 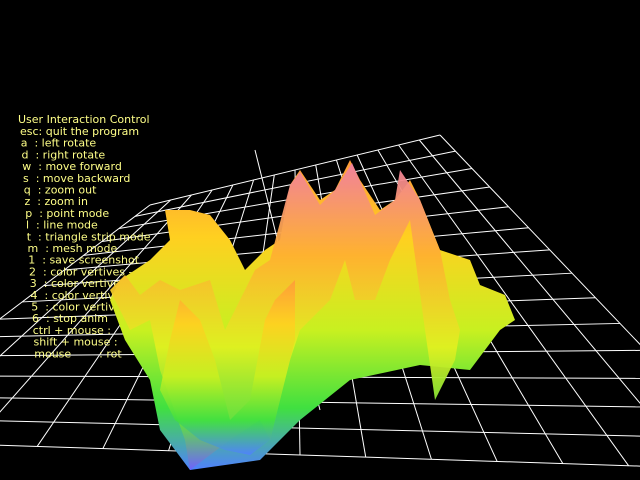 What do you see at coordinates (56, 201) in the screenshot?
I see `help-line: z : zoom in` at bounding box center [56, 201].